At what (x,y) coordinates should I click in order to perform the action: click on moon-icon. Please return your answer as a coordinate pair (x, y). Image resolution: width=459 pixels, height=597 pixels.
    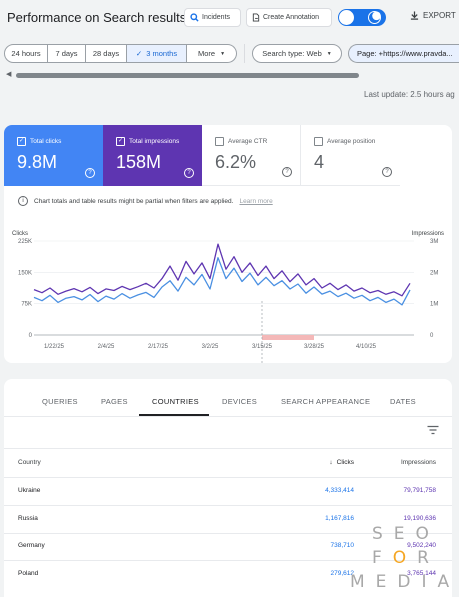
    Looking at the image, I should click on (374, 17).